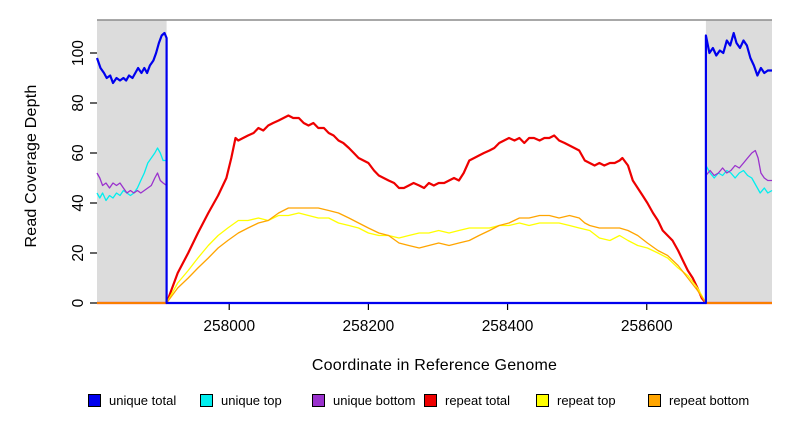  I want to click on y-tick-label: 20, so click(78, 253).